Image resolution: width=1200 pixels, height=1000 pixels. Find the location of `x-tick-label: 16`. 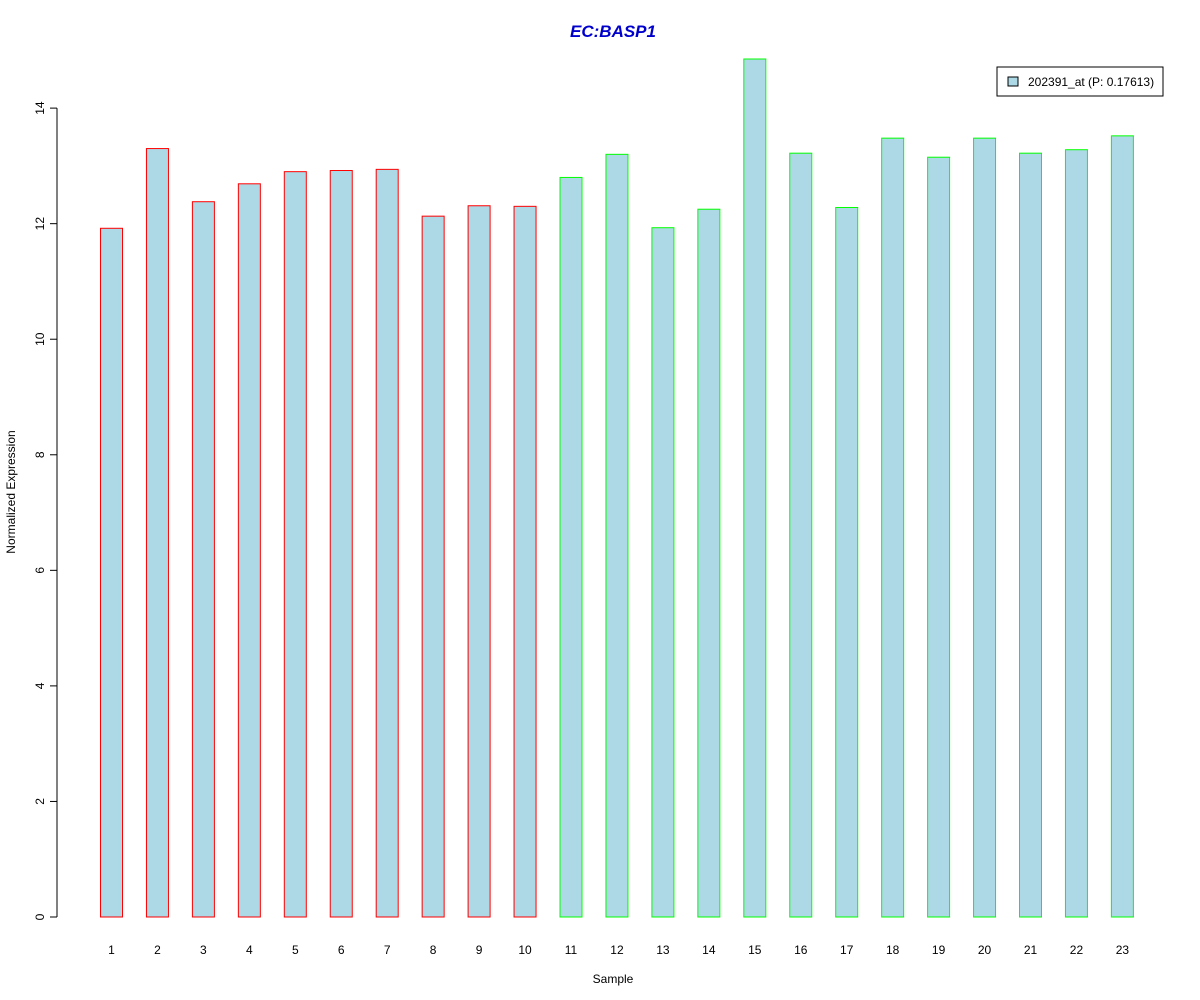

x-tick-label: 16 is located at coordinates (801, 950).